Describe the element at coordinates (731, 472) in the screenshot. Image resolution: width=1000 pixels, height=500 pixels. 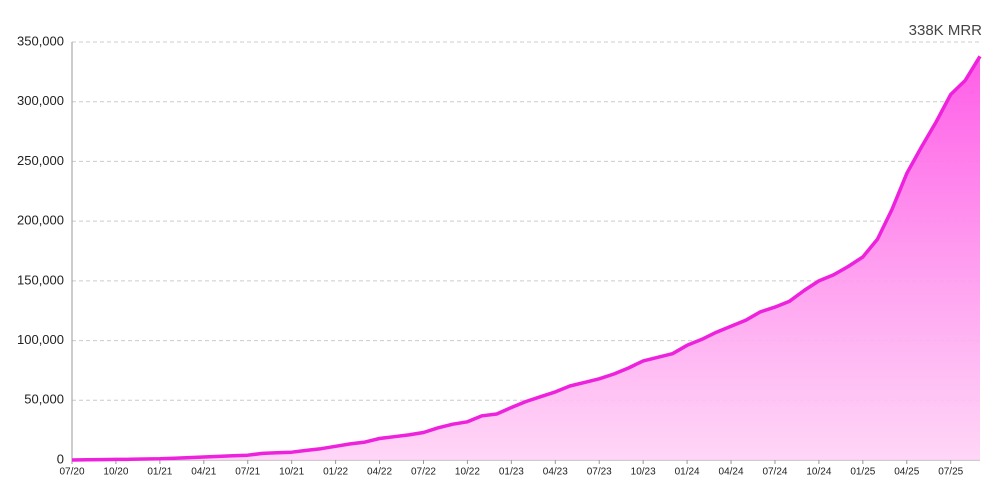
I see `x-tick-label: 04/24` at that location.